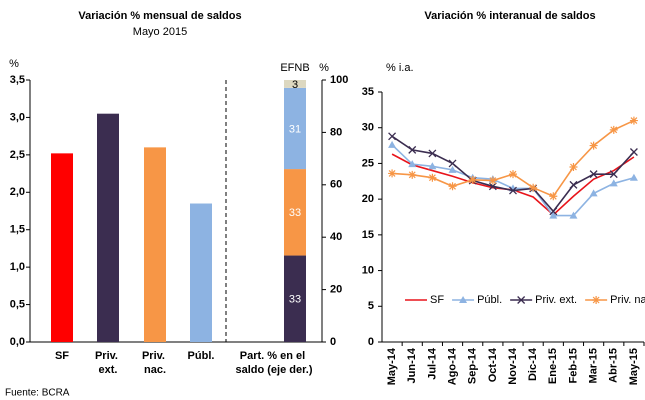 The image size is (645, 400). What do you see at coordinates (108, 363) in the screenshot?
I see `x-tick-label: Priv. ext.` at bounding box center [108, 363].